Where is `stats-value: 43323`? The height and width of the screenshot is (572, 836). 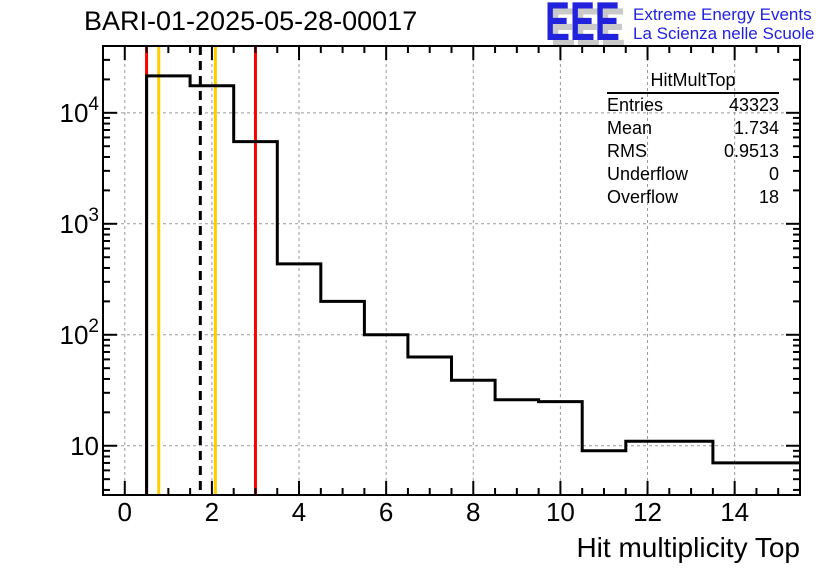 stats-value: 43323 is located at coordinates (753, 105).